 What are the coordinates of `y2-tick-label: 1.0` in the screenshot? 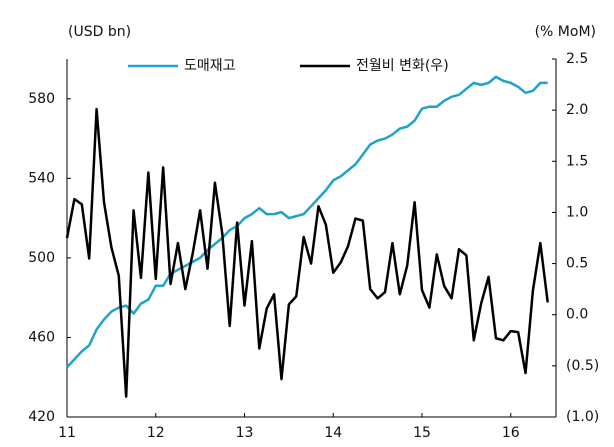 It's located at (577, 212).